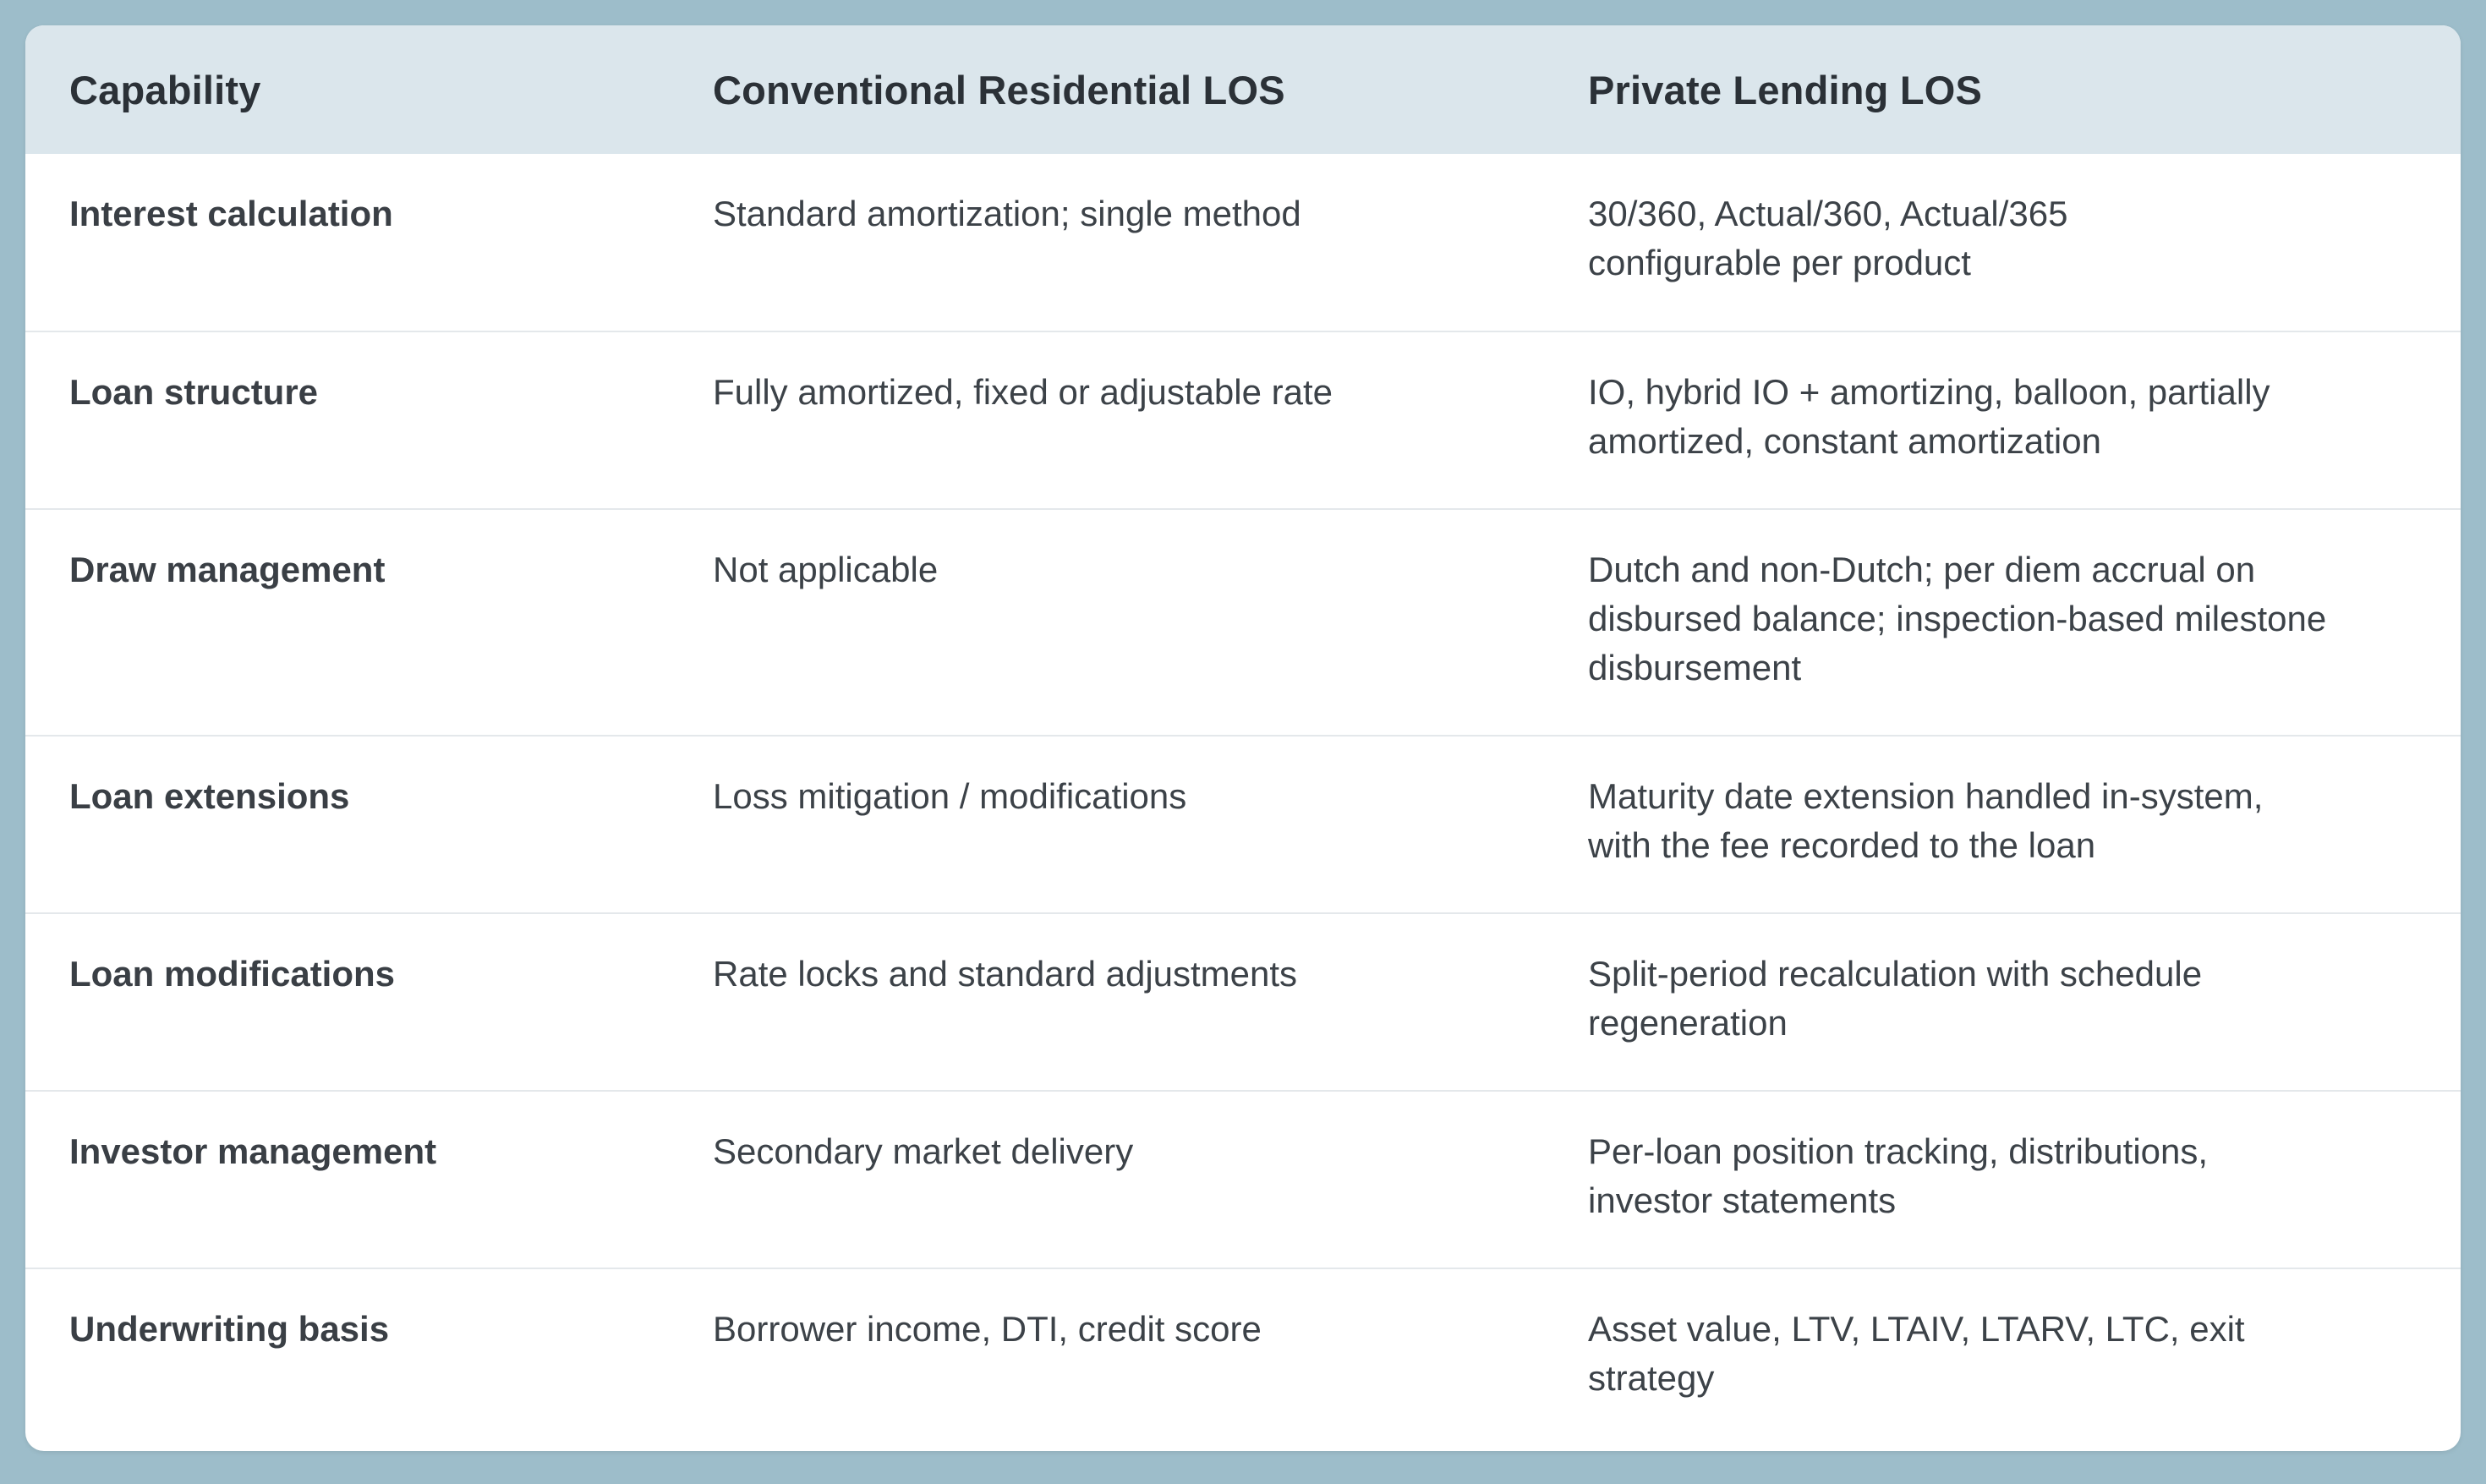 The width and height of the screenshot is (2486, 1484). I want to click on cell-conventional: Standard amortization; single method, so click(1122, 243).